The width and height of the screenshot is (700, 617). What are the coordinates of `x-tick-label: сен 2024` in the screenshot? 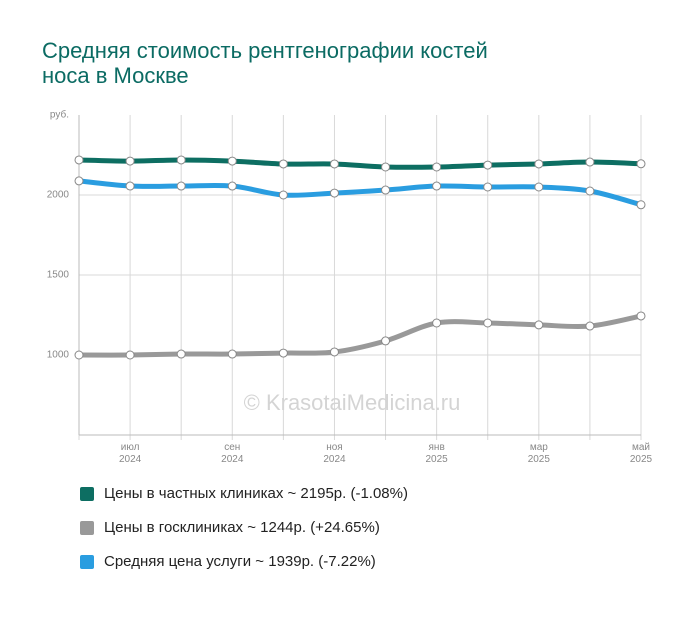 It's located at (232, 453).